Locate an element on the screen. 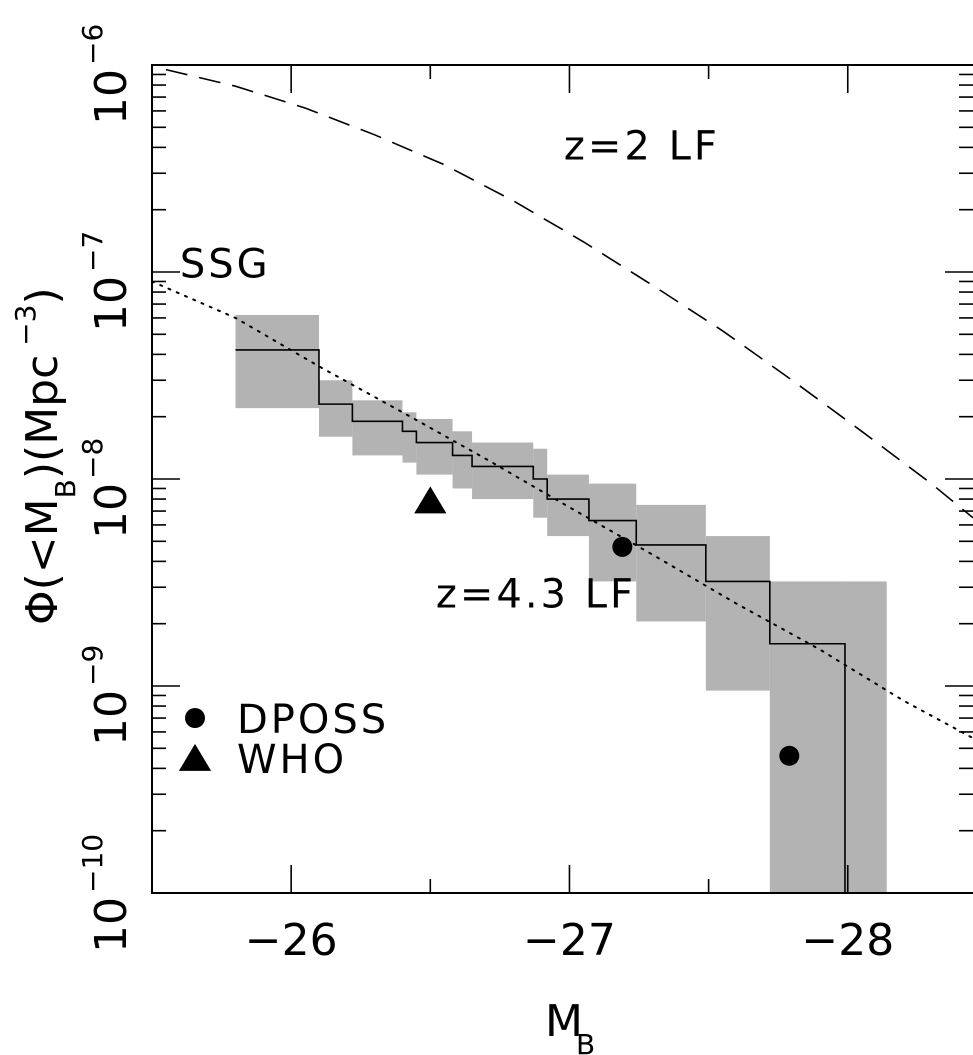 This screenshot has height=1055, width=973. y-tick-exponent: −9 is located at coordinates (92, 665).